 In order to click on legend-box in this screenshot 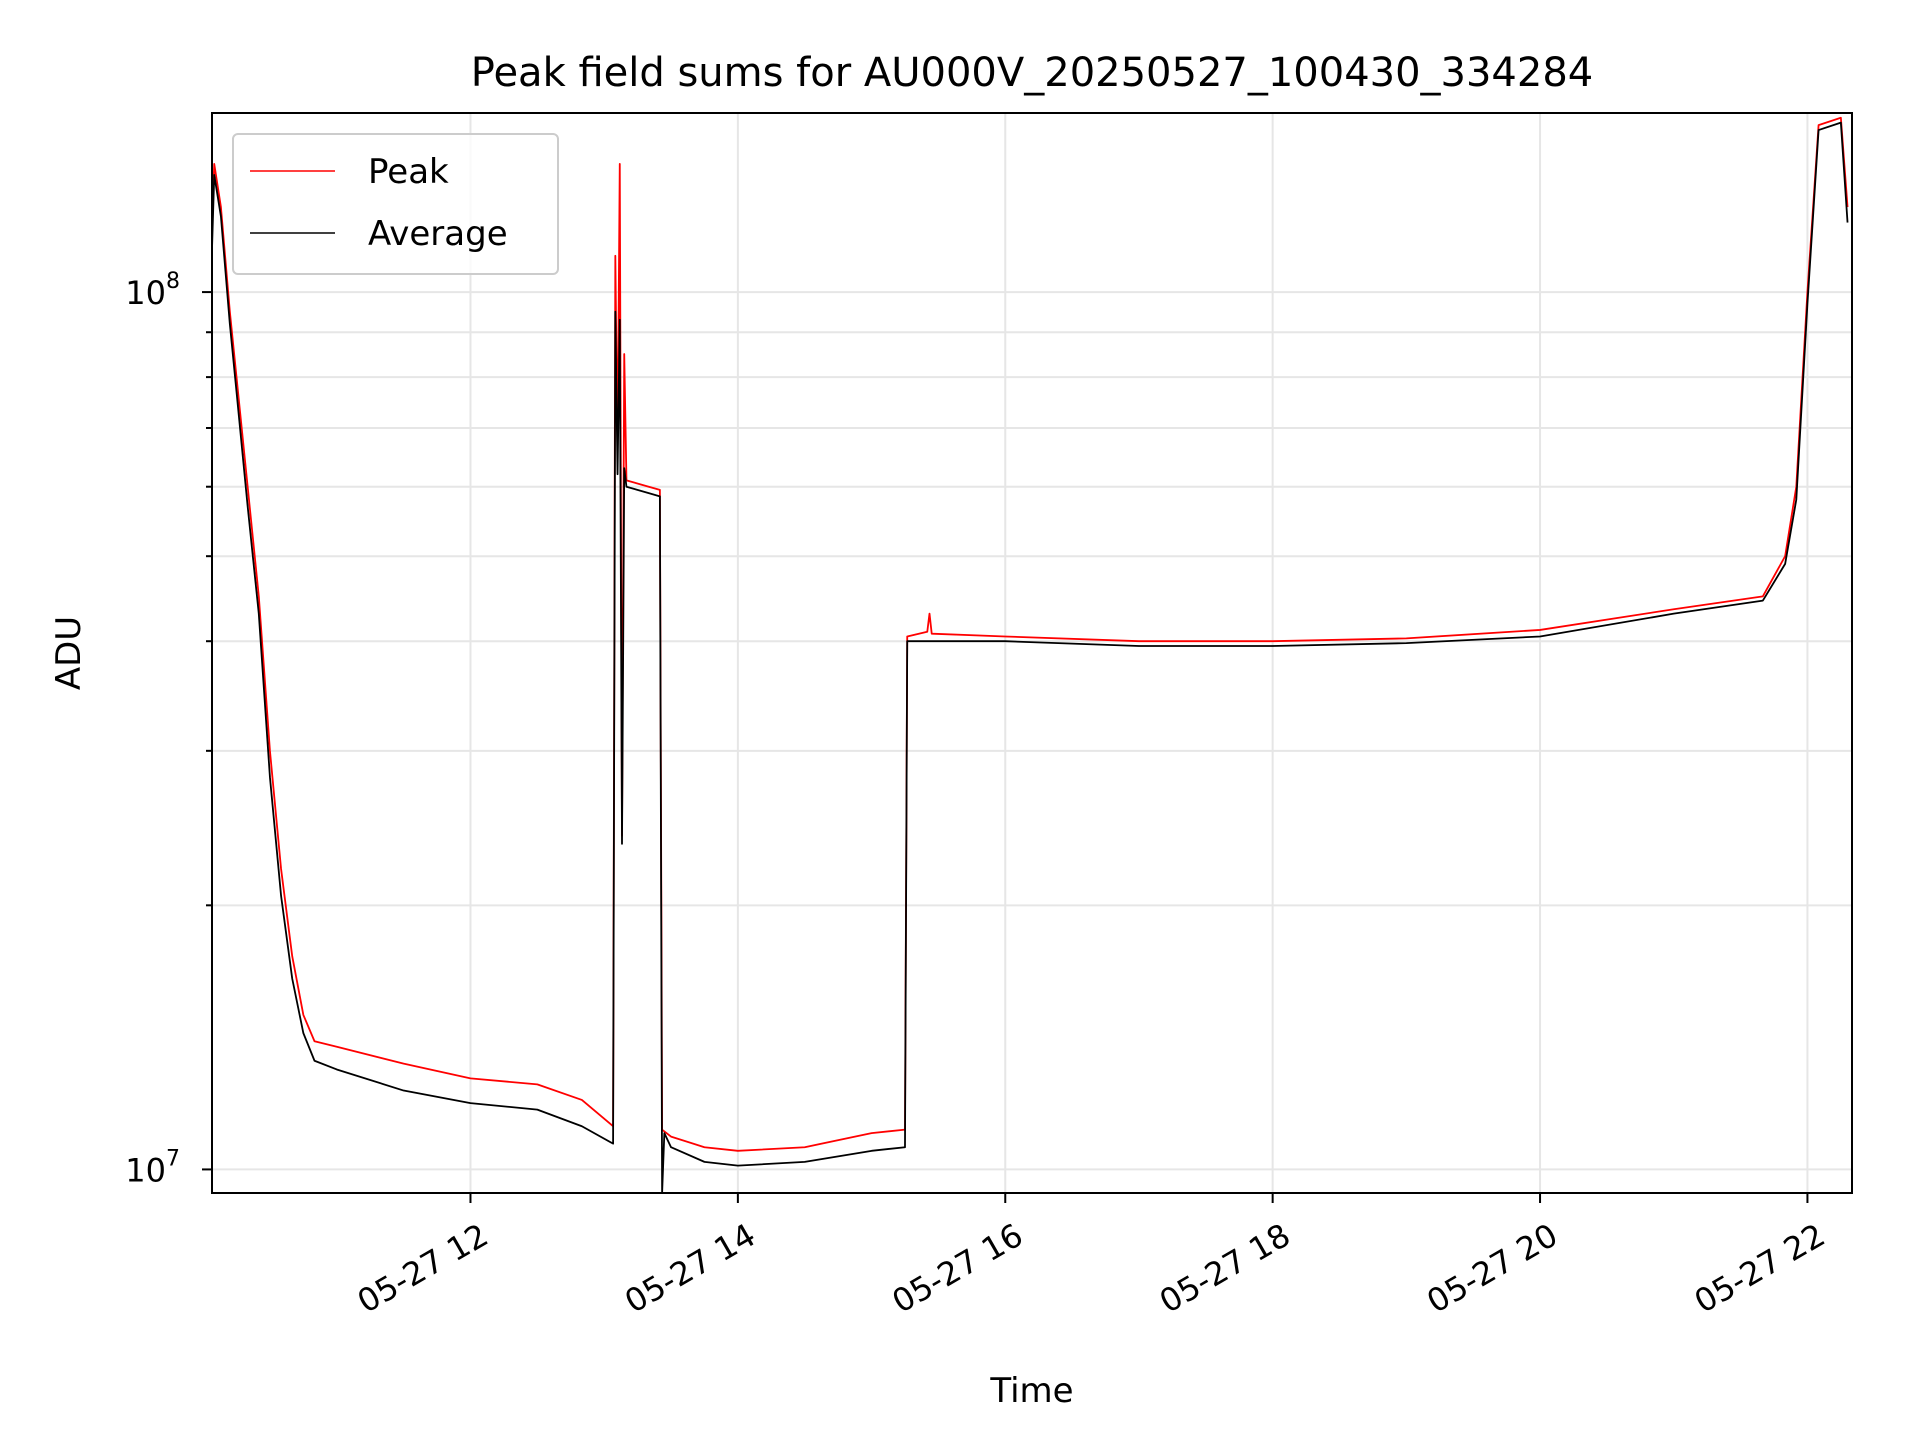, I will do `click(395, 204)`.